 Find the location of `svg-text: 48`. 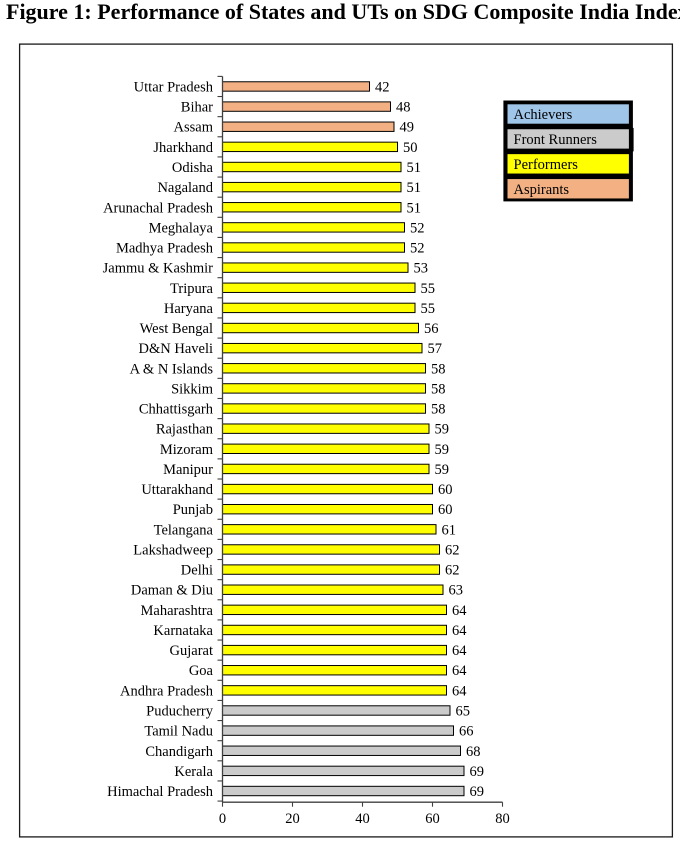

svg-text: 48 is located at coordinates (403, 108).